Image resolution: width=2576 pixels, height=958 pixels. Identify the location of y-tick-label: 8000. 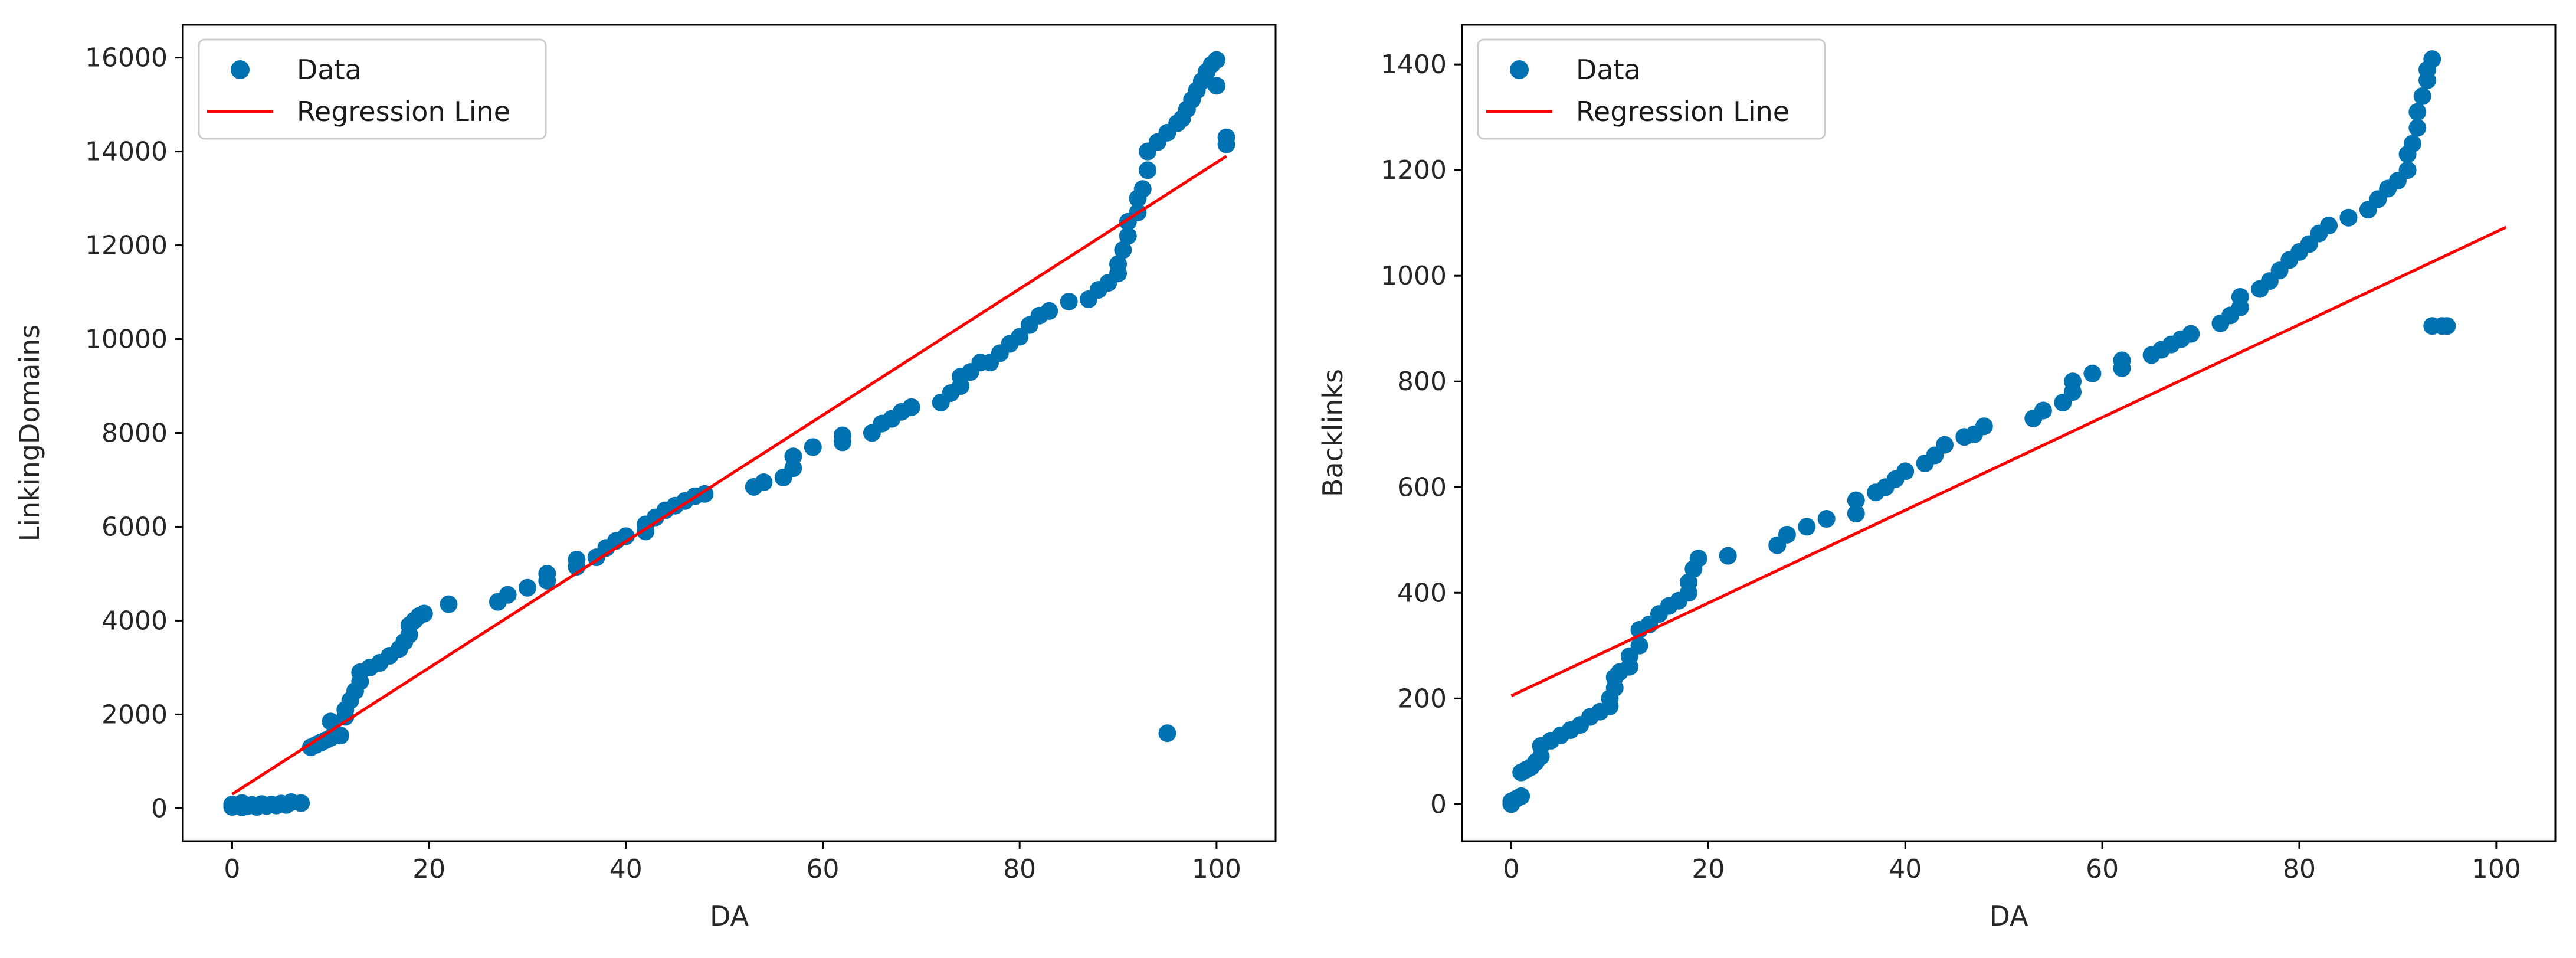
(134, 433).